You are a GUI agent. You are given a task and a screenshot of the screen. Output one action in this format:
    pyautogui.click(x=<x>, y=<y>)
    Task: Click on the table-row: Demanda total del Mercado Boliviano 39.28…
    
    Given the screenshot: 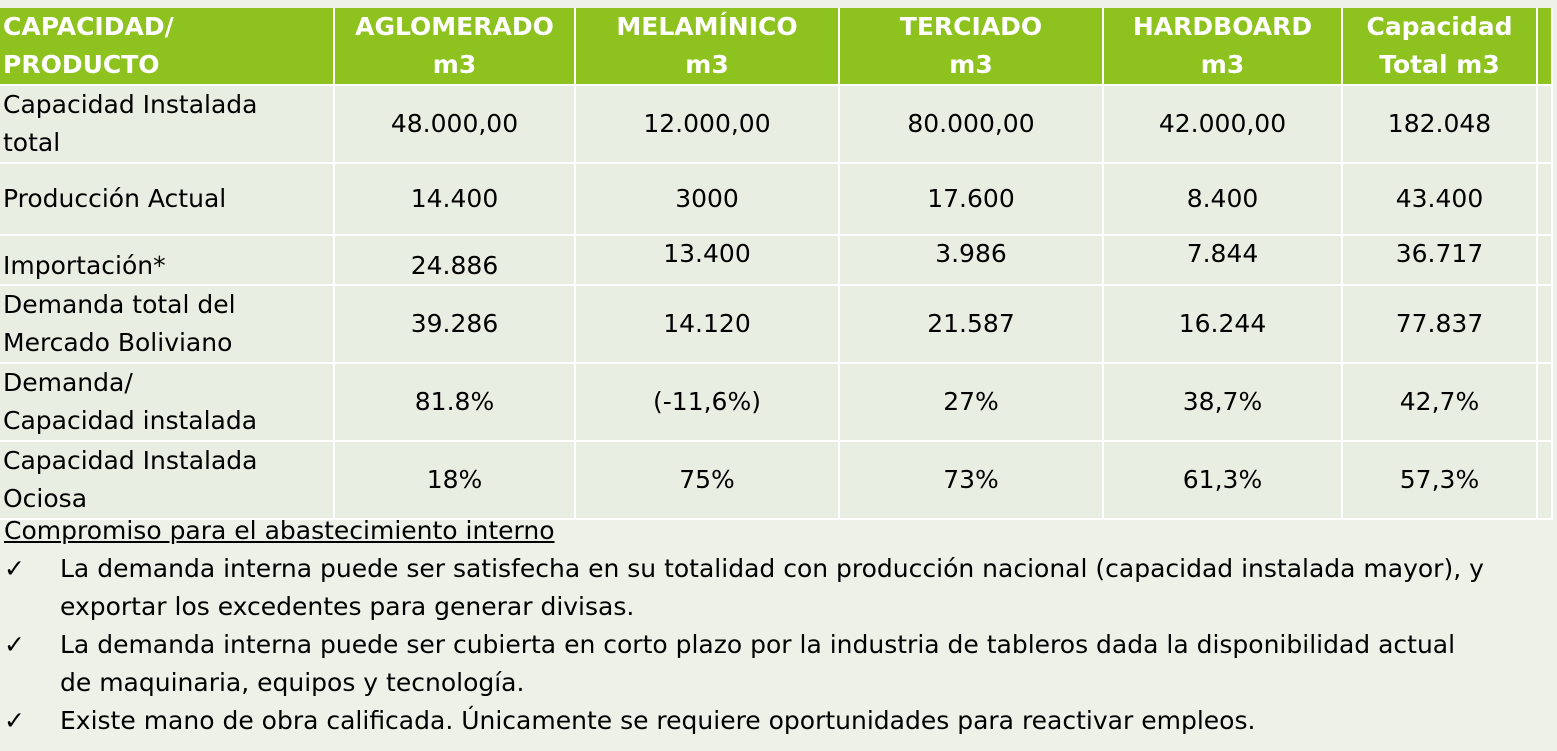 What is the action you would take?
    pyautogui.click(x=776, y=324)
    